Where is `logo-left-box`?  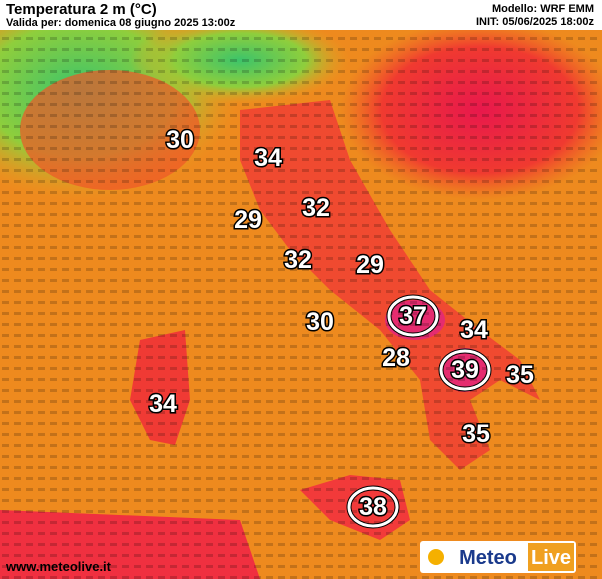 logo-left-box is located at coordinates (488, 557).